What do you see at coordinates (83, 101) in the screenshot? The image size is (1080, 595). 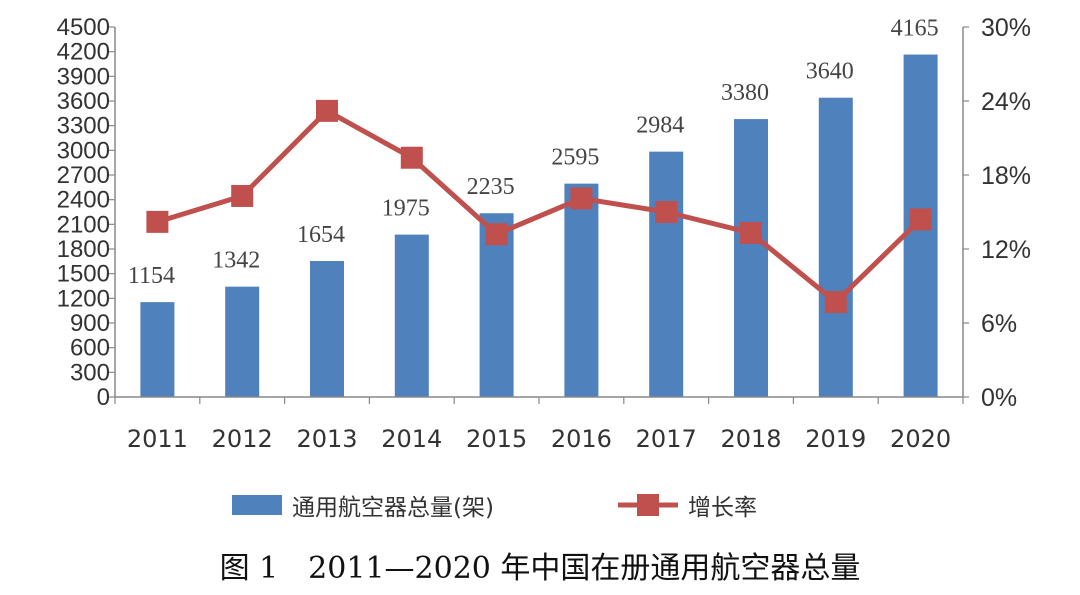 I see `left-tick-label: 3600` at bounding box center [83, 101].